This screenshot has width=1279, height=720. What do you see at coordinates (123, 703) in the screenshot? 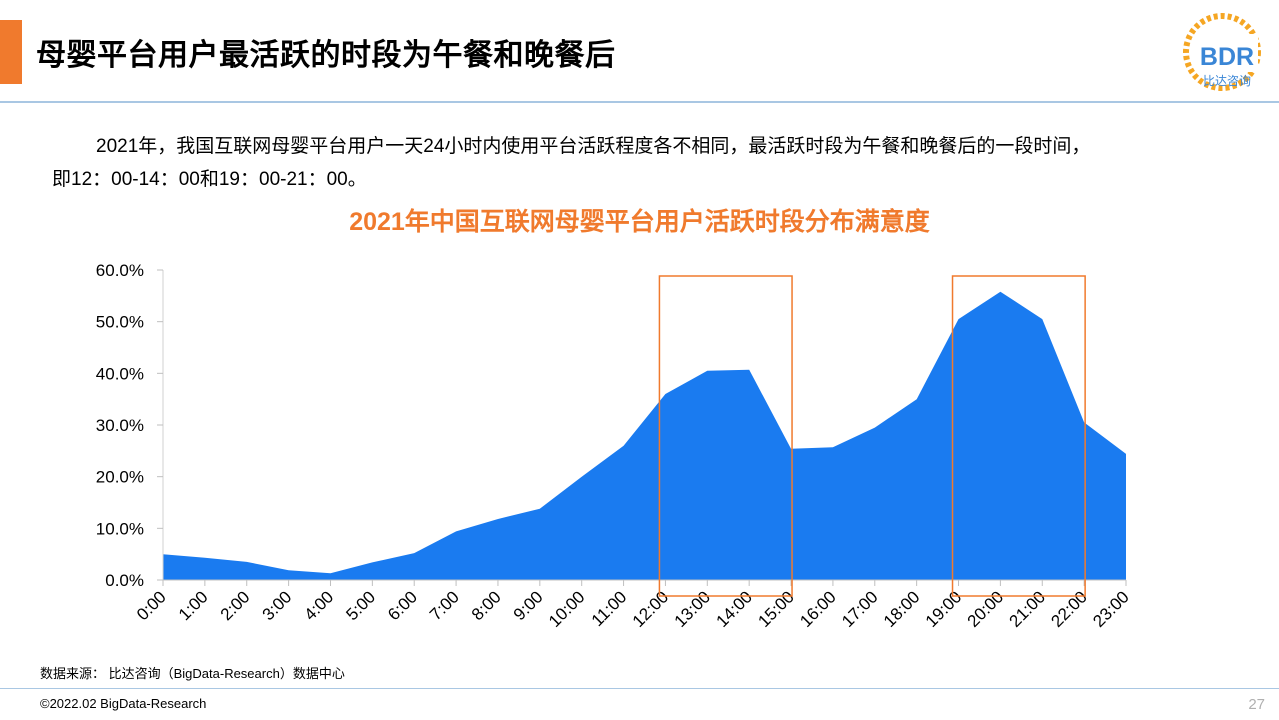
I see `copyright: ©2022.02 BigData-Research` at bounding box center [123, 703].